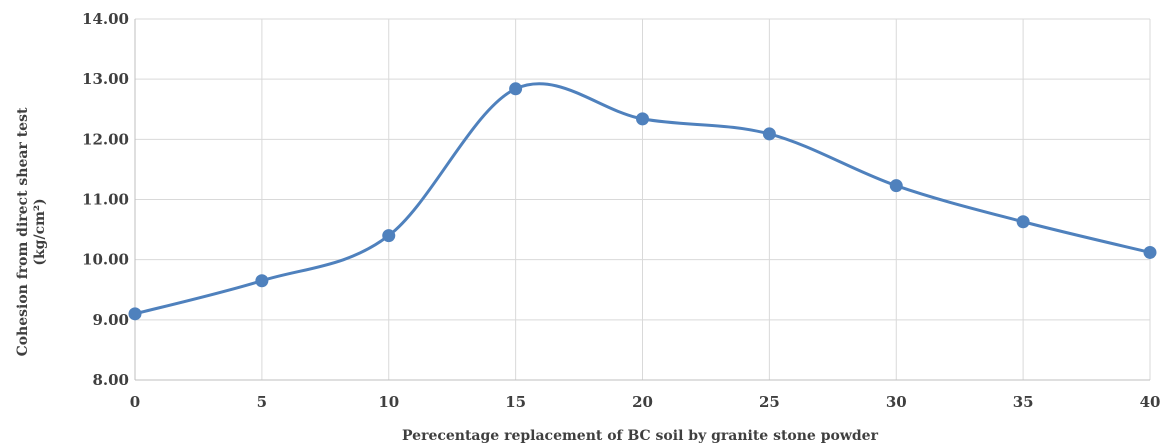 The width and height of the screenshot is (1164, 445). Describe the element at coordinates (262, 402) in the screenshot. I see `x-tick-label: 5` at that location.